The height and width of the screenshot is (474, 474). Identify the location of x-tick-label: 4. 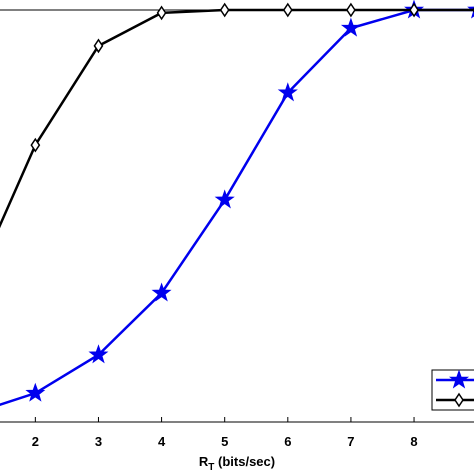
(162, 441).